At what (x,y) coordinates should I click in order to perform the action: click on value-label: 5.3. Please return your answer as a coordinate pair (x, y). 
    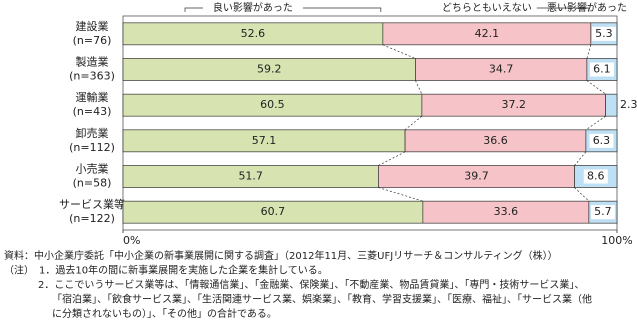
    Looking at the image, I should click on (604, 33).